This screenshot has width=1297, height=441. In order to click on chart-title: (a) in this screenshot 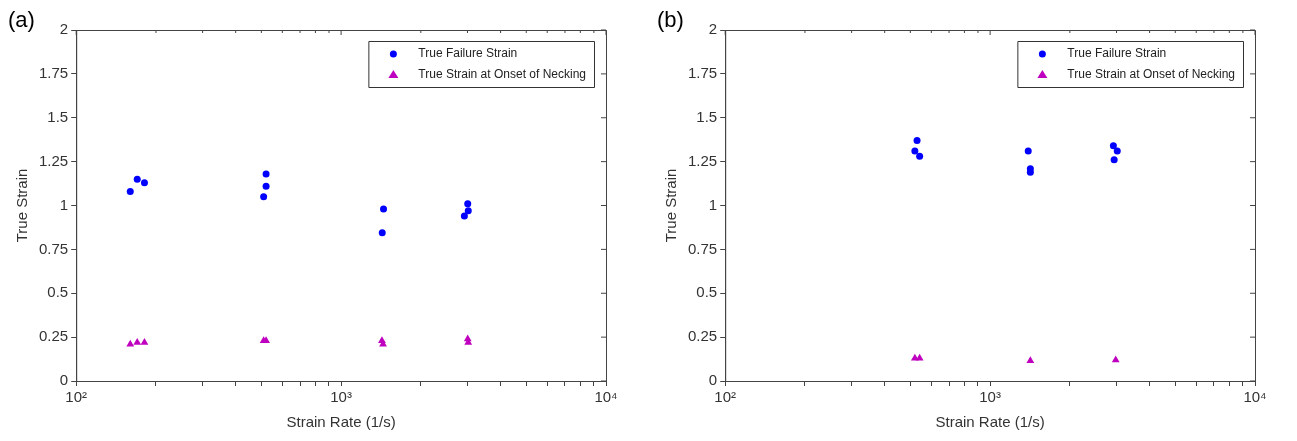, I will do `click(21, 20)`.